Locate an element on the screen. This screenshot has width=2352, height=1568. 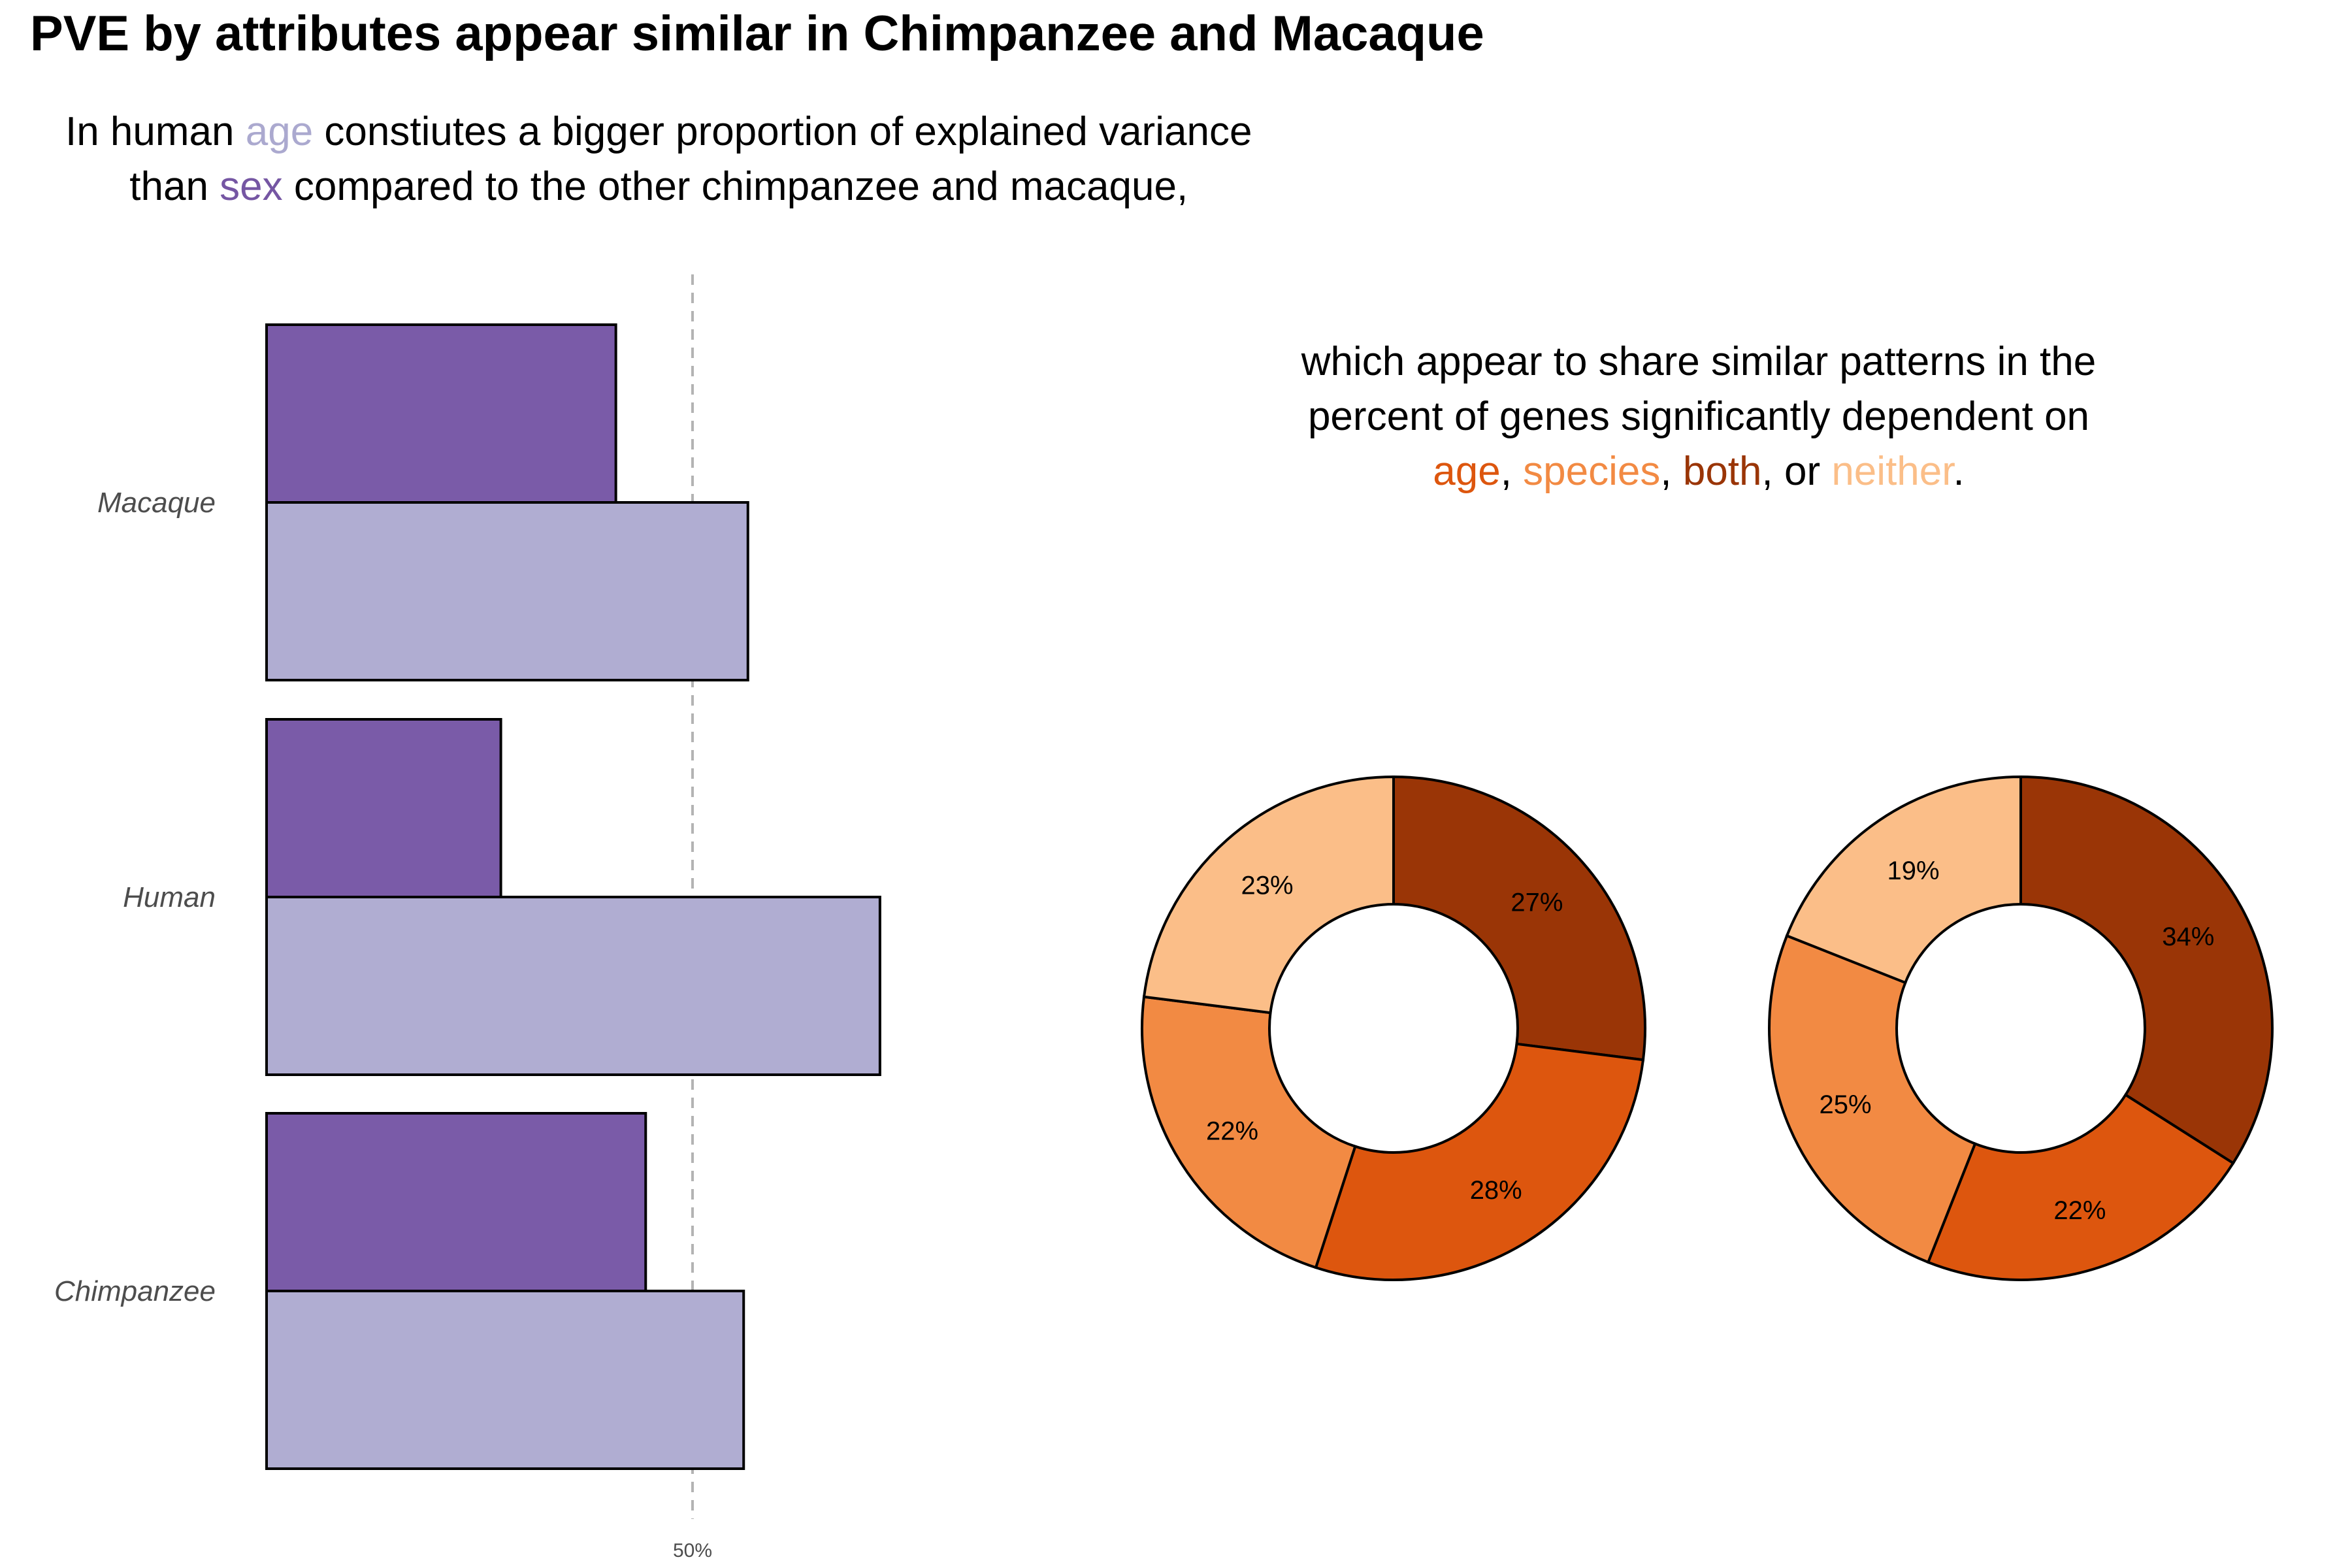
subtitle-age-word: age is located at coordinates (279, 131).